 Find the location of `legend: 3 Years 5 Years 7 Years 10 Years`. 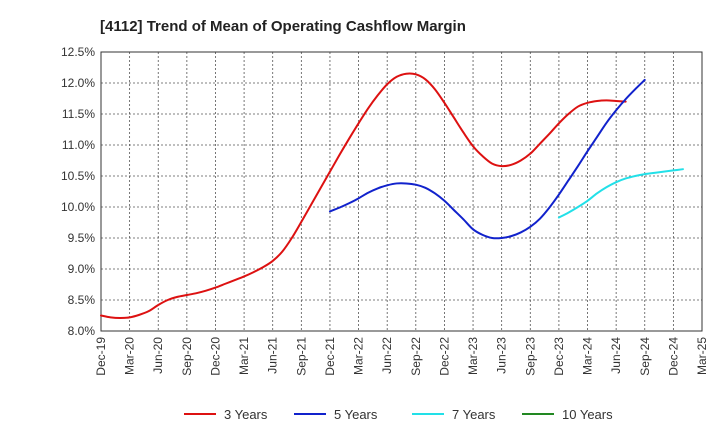

legend: 3 Years 5 Years 7 Years 10 Years is located at coordinates (398, 414).